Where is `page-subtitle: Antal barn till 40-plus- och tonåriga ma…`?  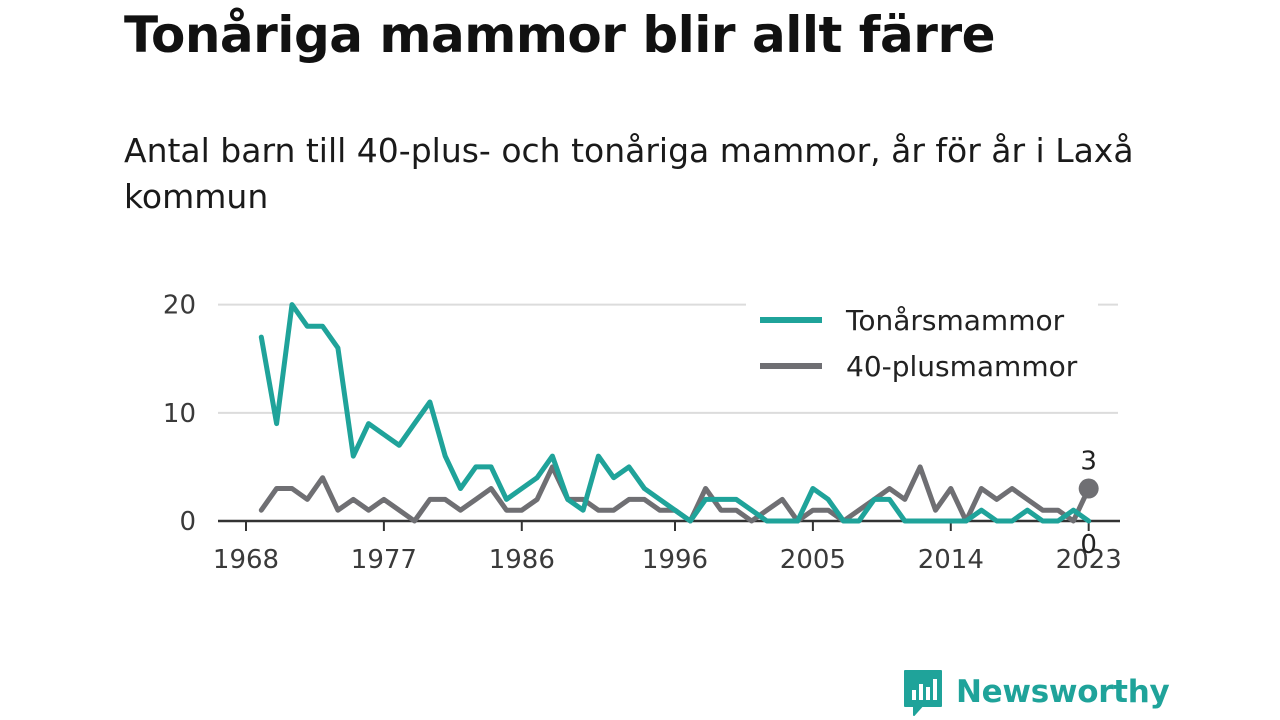 page-subtitle: Antal barn till 40-plus- och tonåriga ma… is located at coordinates (629, 173).